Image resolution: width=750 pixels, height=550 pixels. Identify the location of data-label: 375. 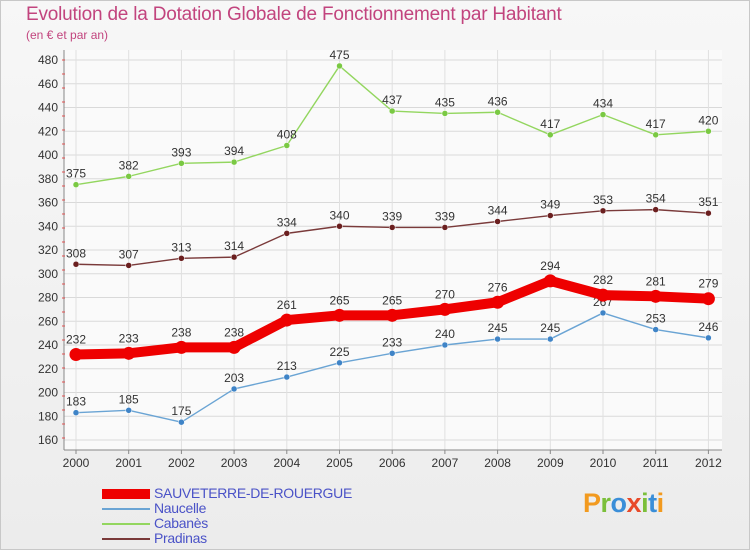
(76, 174).